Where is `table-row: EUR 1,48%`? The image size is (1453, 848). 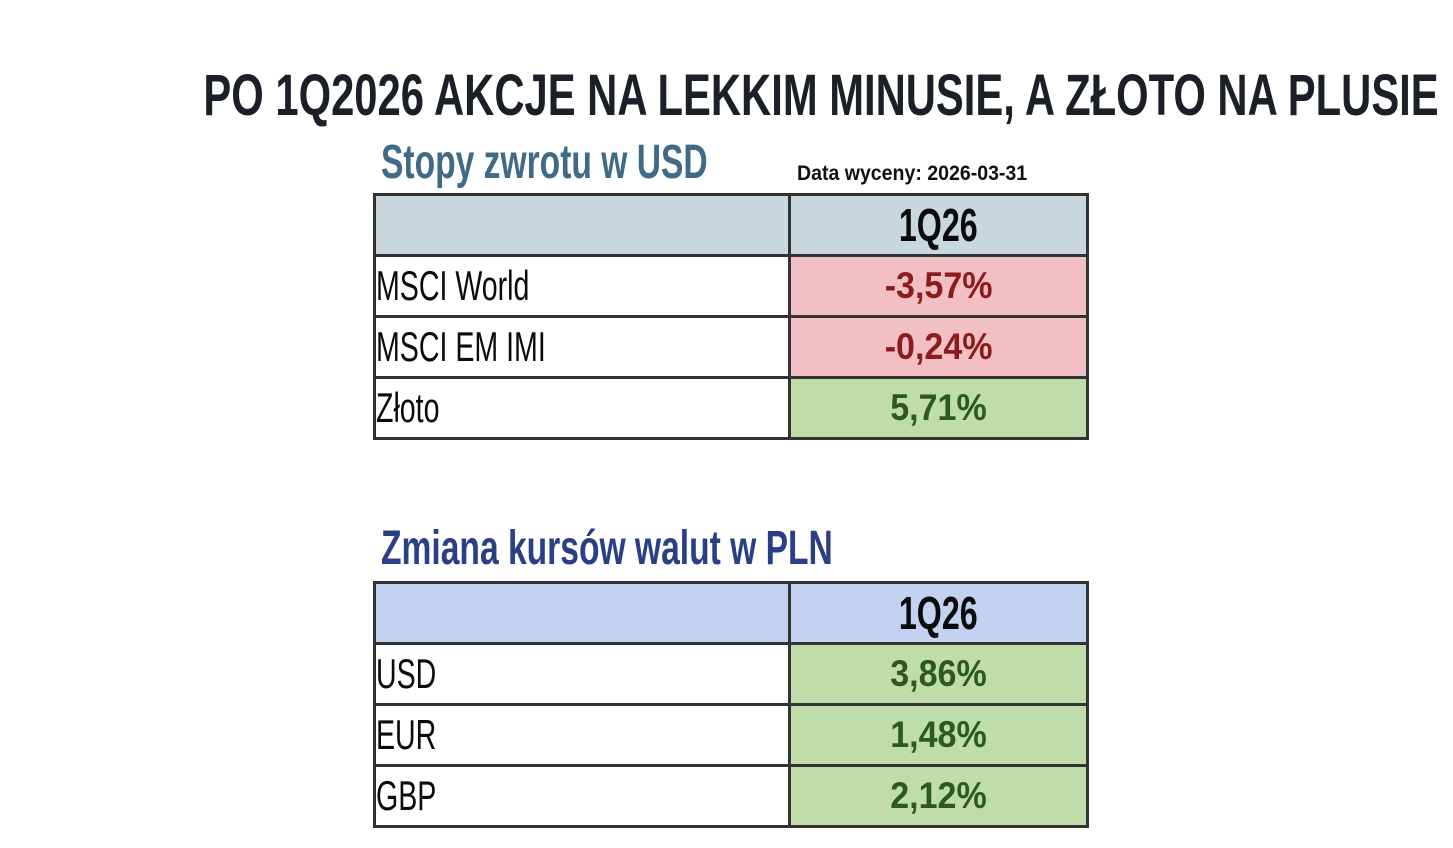 table-row: EUR 1,48% is located at coordinates (731, 735).